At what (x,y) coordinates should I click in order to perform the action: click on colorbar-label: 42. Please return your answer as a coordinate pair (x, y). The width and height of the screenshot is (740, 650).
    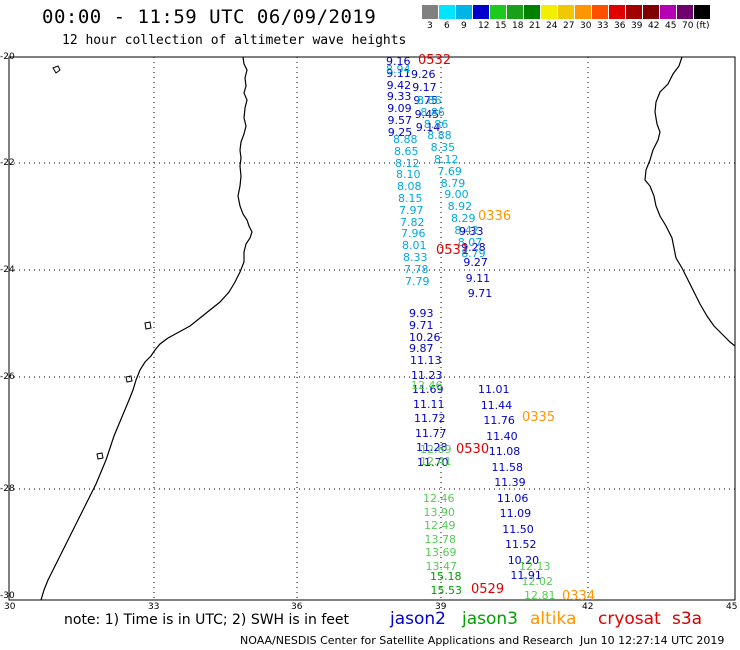
    Looking at the image, I should click on (654, 26).